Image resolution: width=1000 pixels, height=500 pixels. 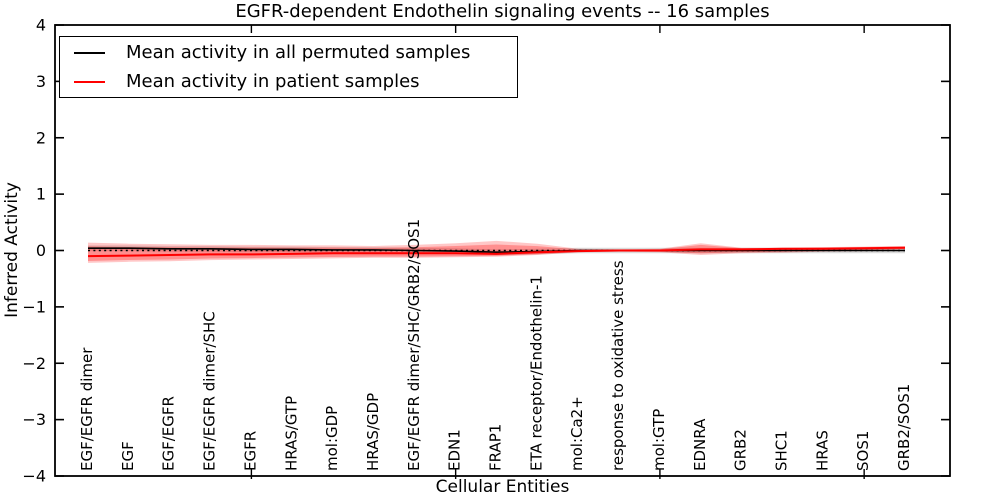 I want to click on legend-item-patient: Mean activity in patient samples, so click(x=288, y=82).